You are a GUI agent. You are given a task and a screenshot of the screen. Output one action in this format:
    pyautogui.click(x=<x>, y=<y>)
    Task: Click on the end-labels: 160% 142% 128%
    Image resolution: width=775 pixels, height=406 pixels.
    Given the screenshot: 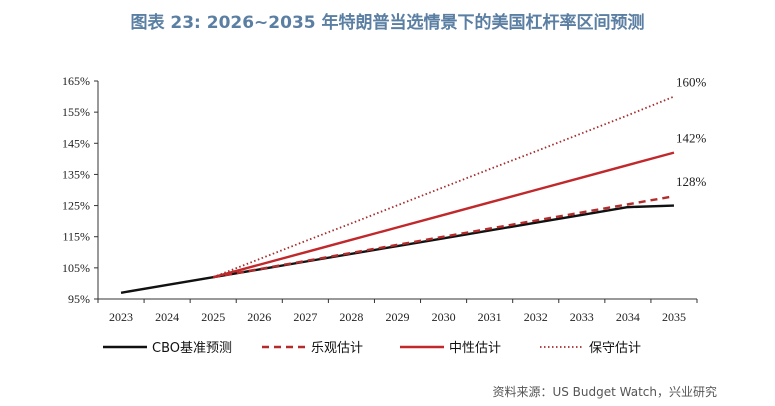 What is the action you would take?
    pyautogui.click(x=691, y=132)
    